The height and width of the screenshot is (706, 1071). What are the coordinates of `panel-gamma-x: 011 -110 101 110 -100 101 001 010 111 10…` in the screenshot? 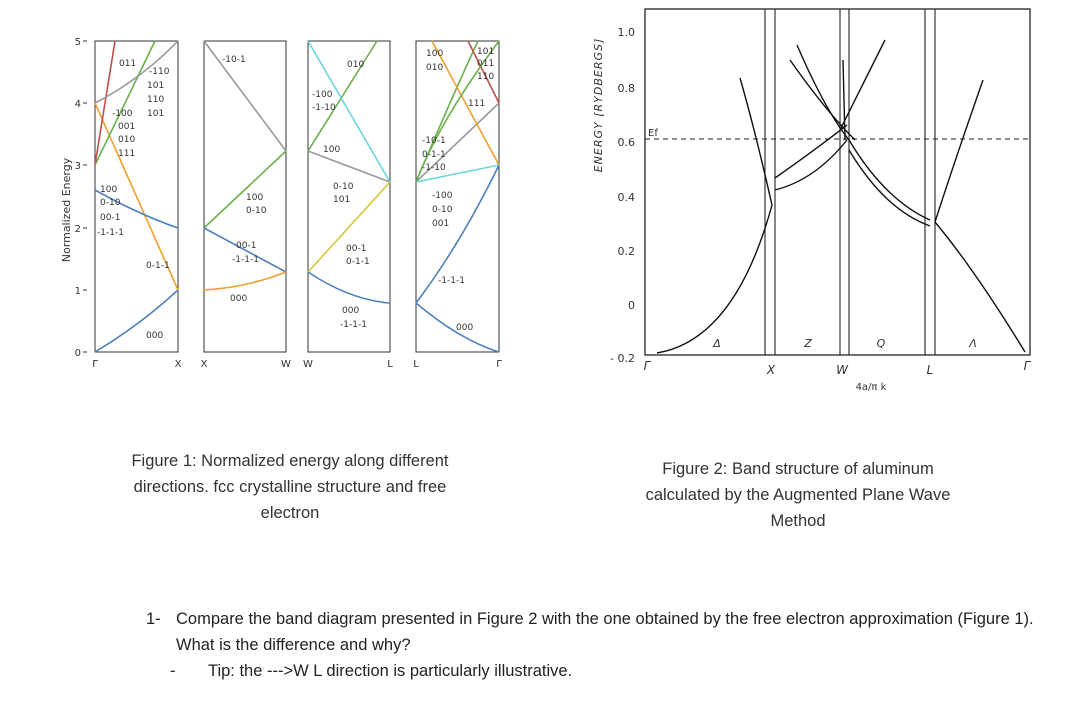 It's located at (136, 196).